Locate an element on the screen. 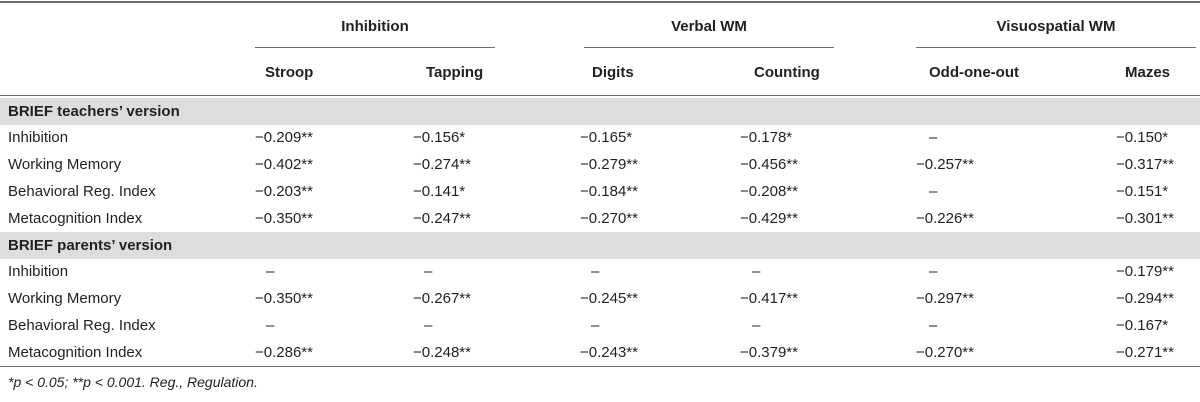  table-cell: −0.274** is located at coordinates (442, 164).